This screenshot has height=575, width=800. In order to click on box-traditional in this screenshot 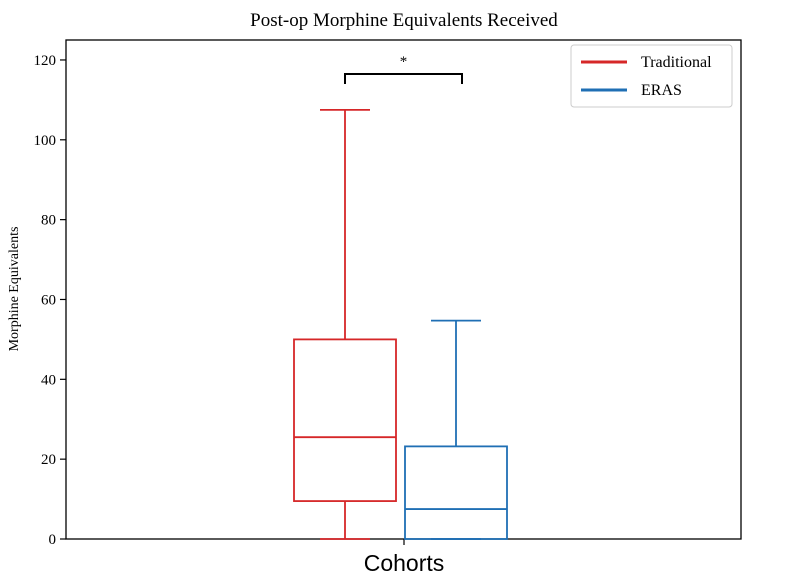, I will do `click(345, 324)`.